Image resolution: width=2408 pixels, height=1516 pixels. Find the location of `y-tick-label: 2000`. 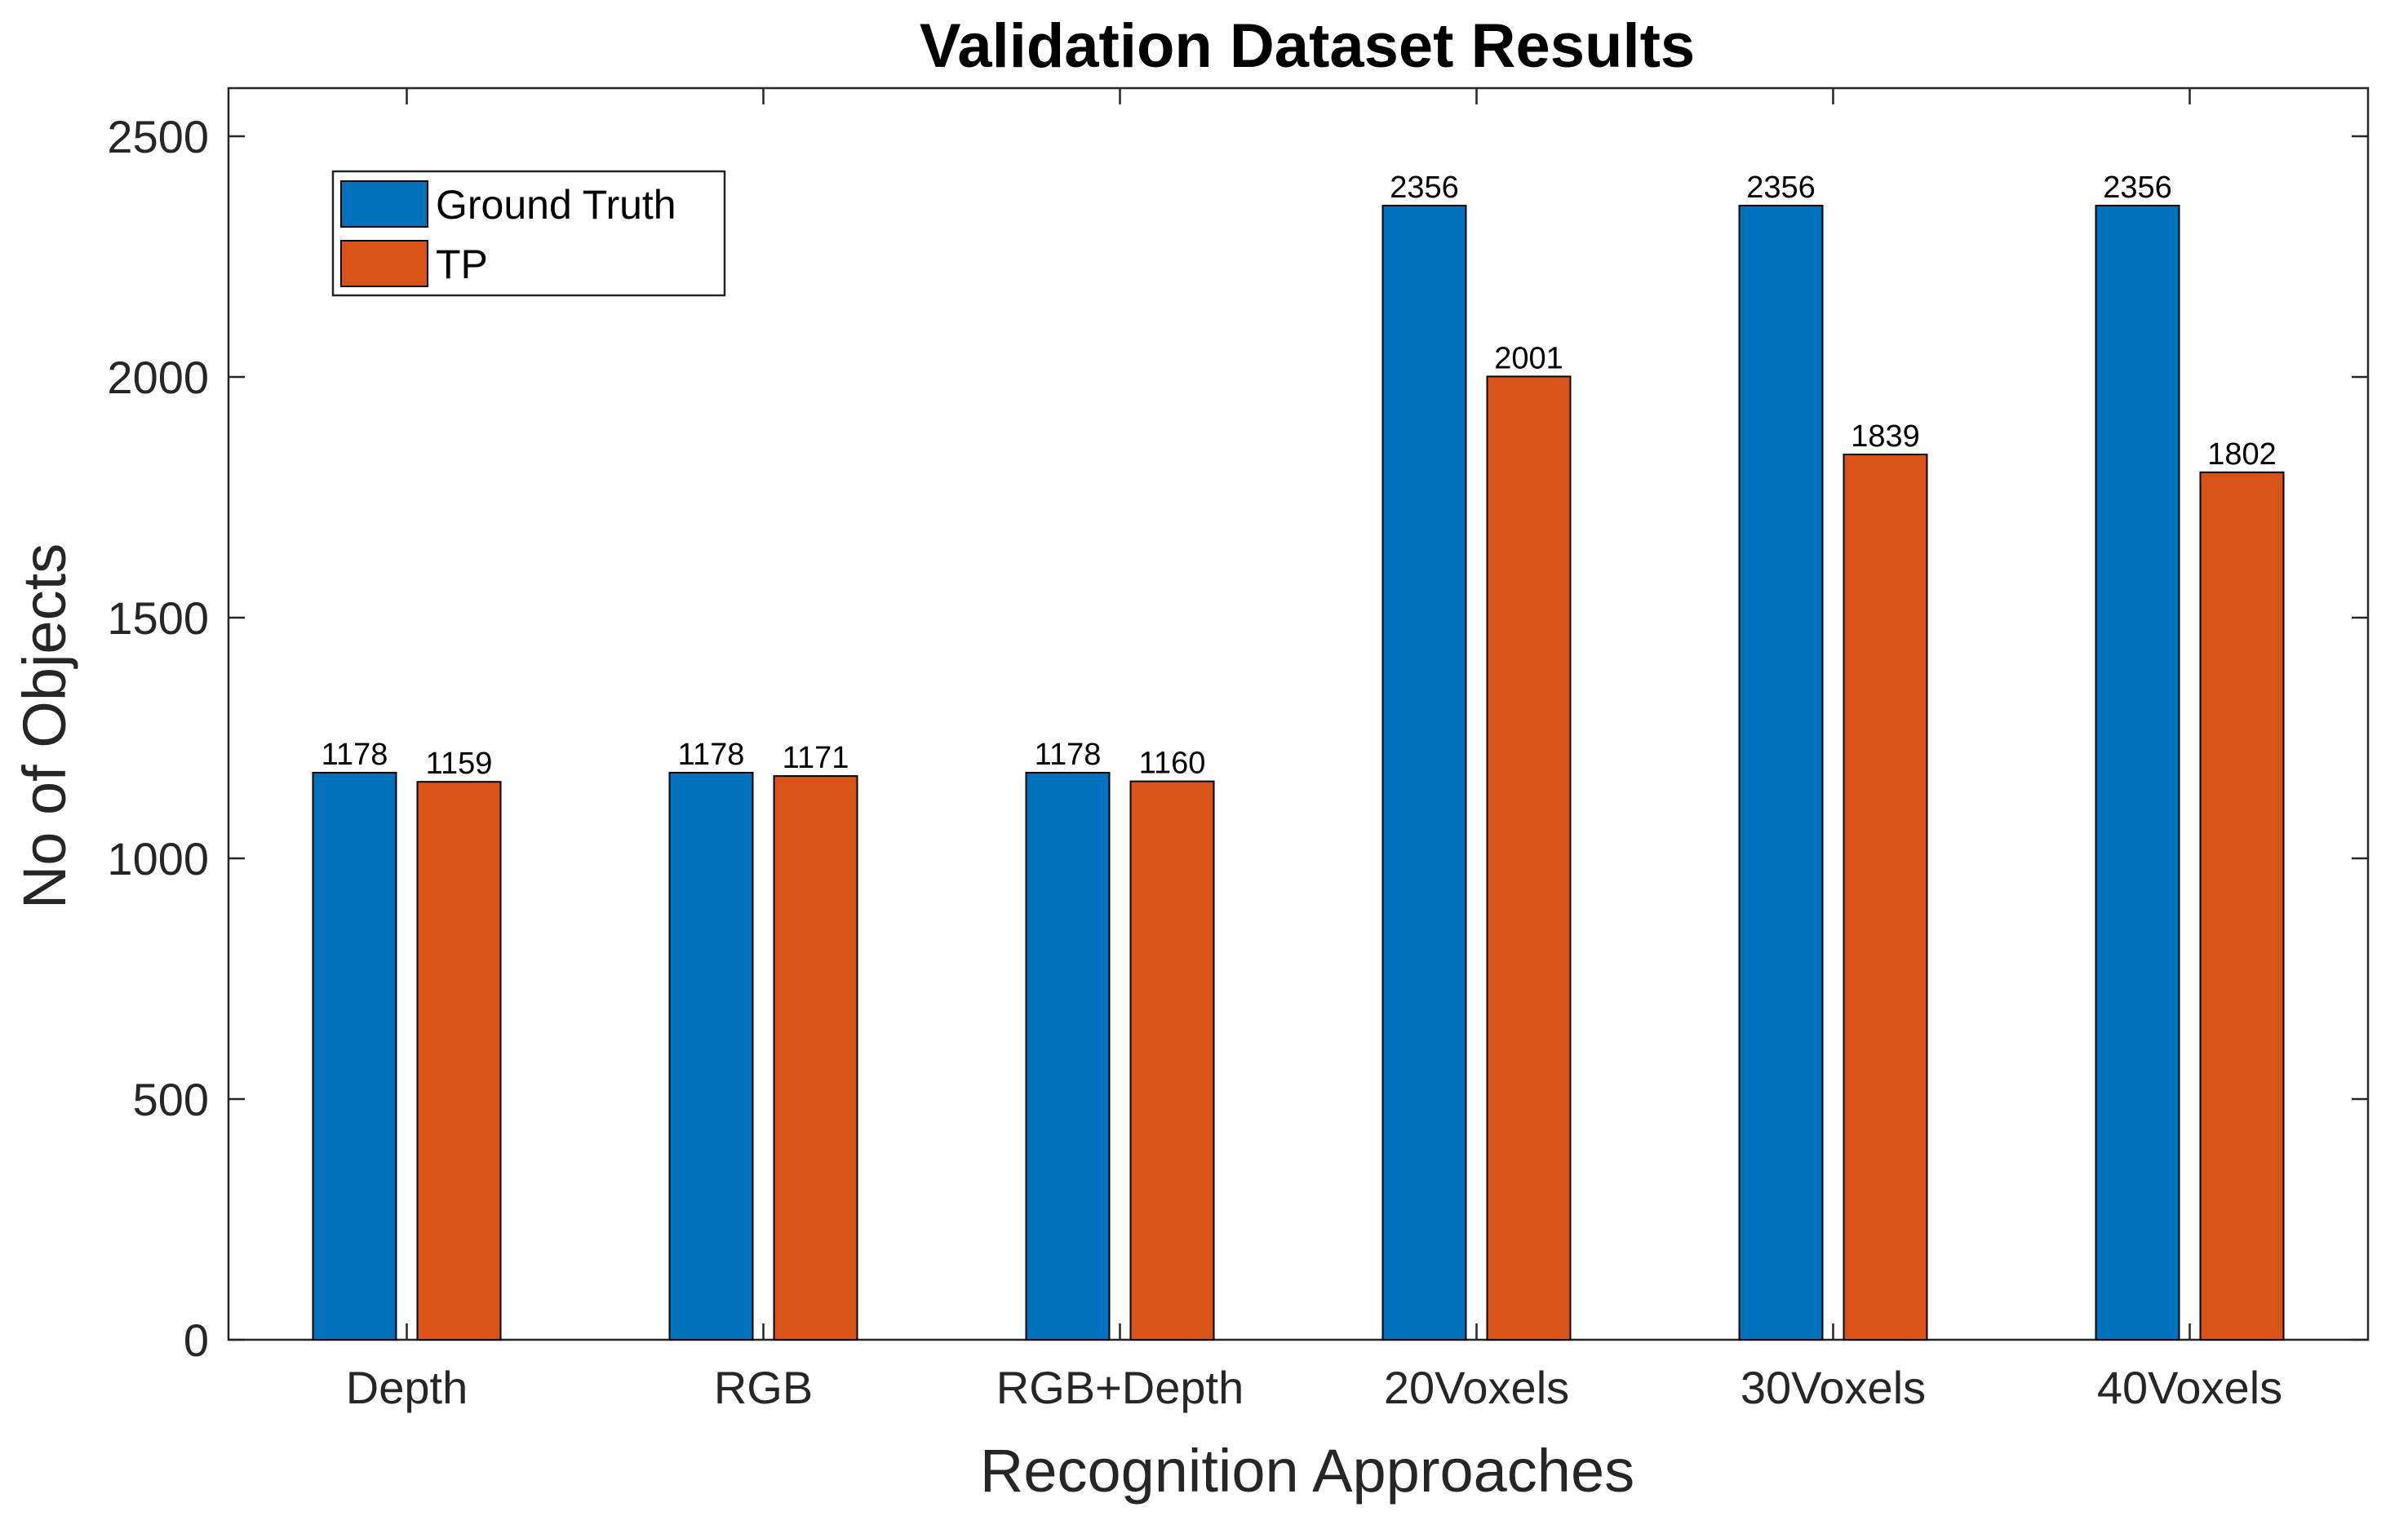

y-tick-label: 2000 is located at coordinates (158, 377).